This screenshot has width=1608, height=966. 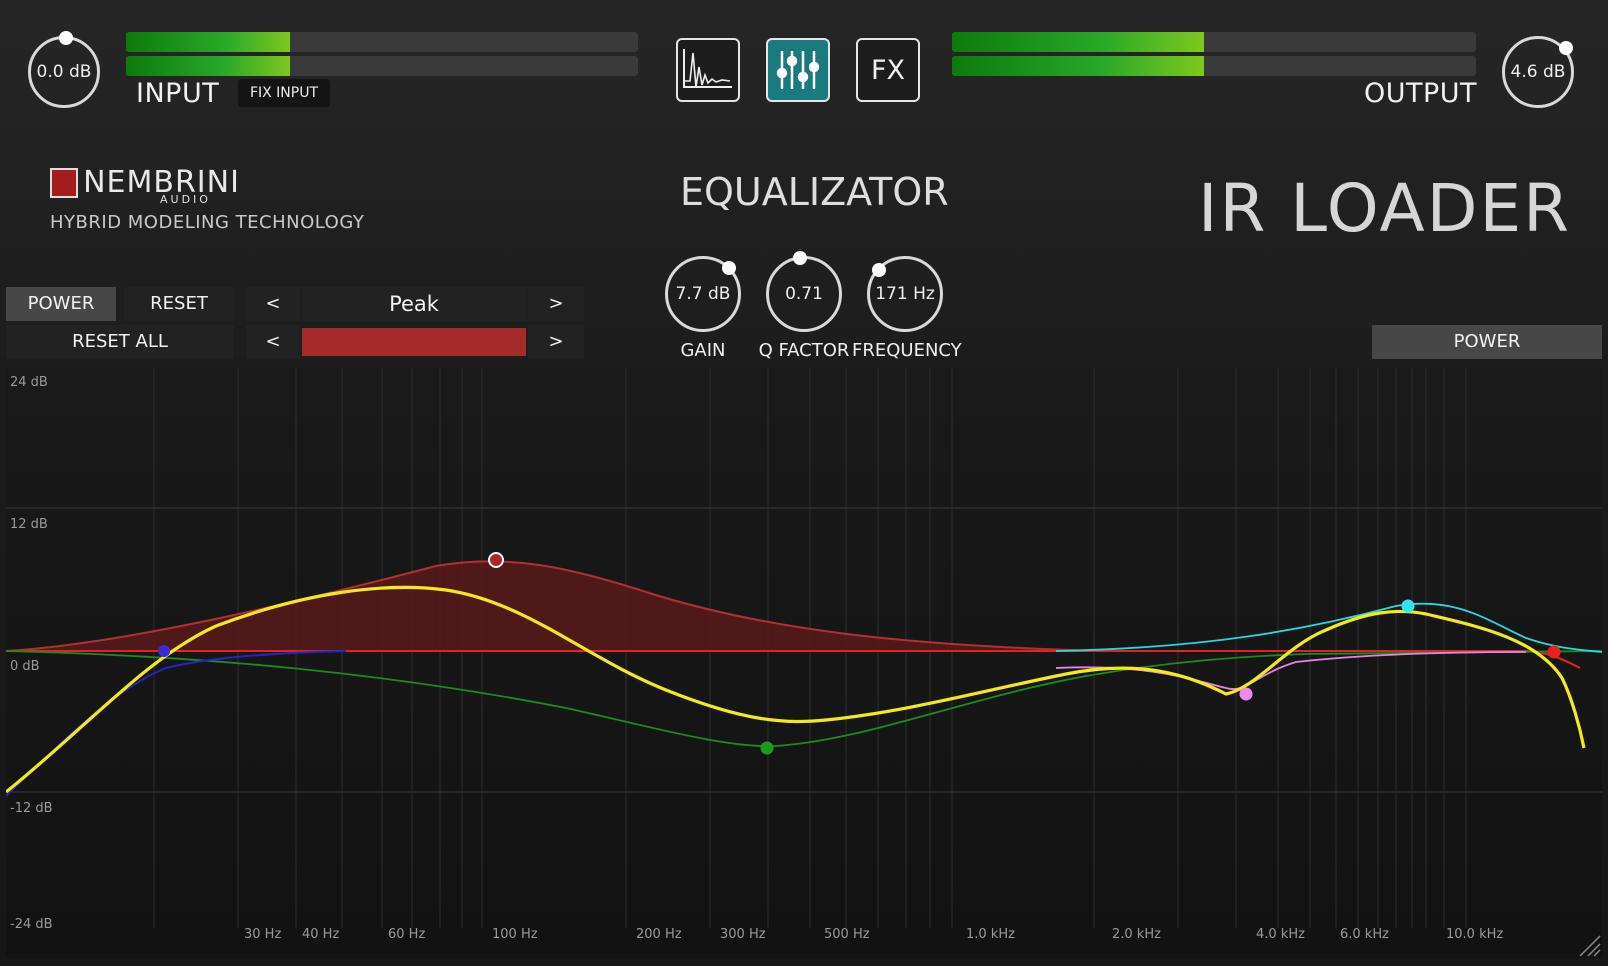 What do you see at coordinates (556, 342) in the screenshot?
I see `band-next-button: >` at bounding box center [556, 342].